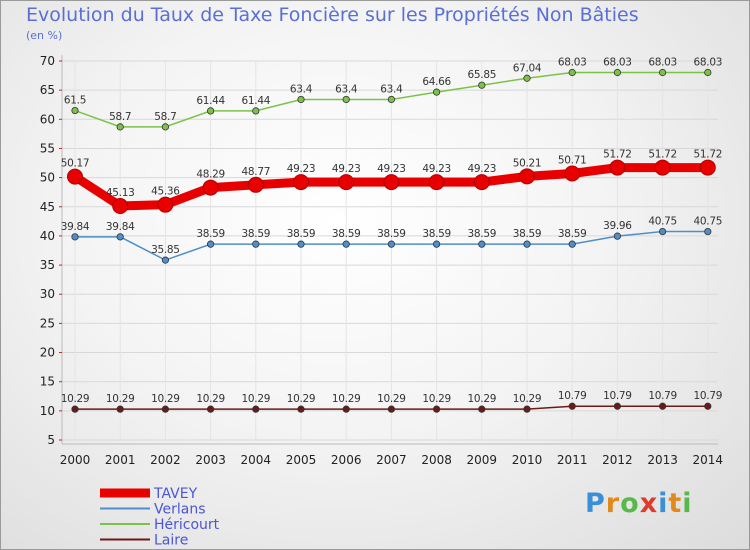 Image resolution: width=750 pixels, height=550 pixels. I want to click on y-tick-label: 5, so click(51, 440).